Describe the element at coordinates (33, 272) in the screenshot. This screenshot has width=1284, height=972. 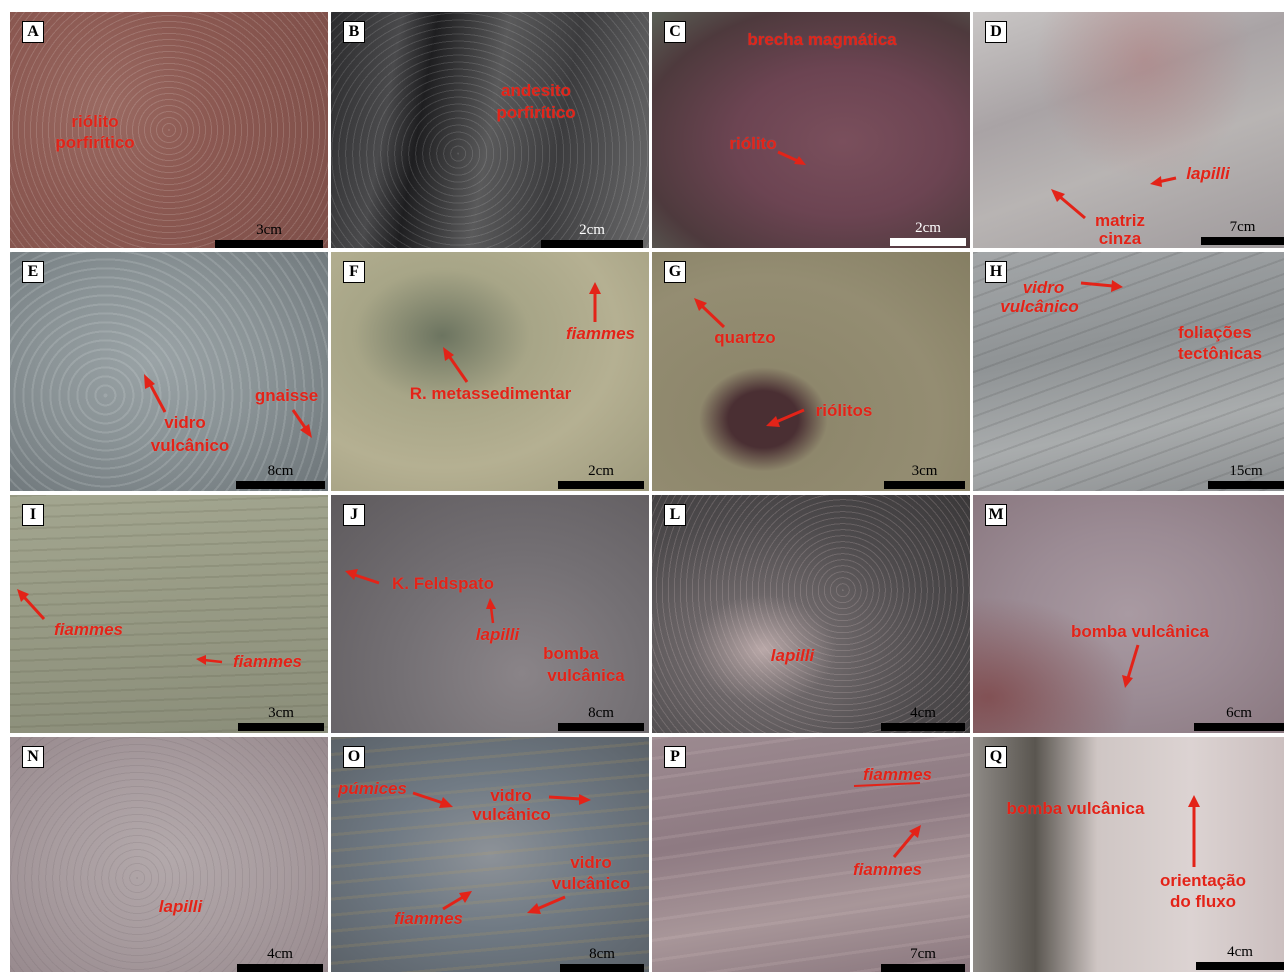
I see `panel-letter: E` at that location.